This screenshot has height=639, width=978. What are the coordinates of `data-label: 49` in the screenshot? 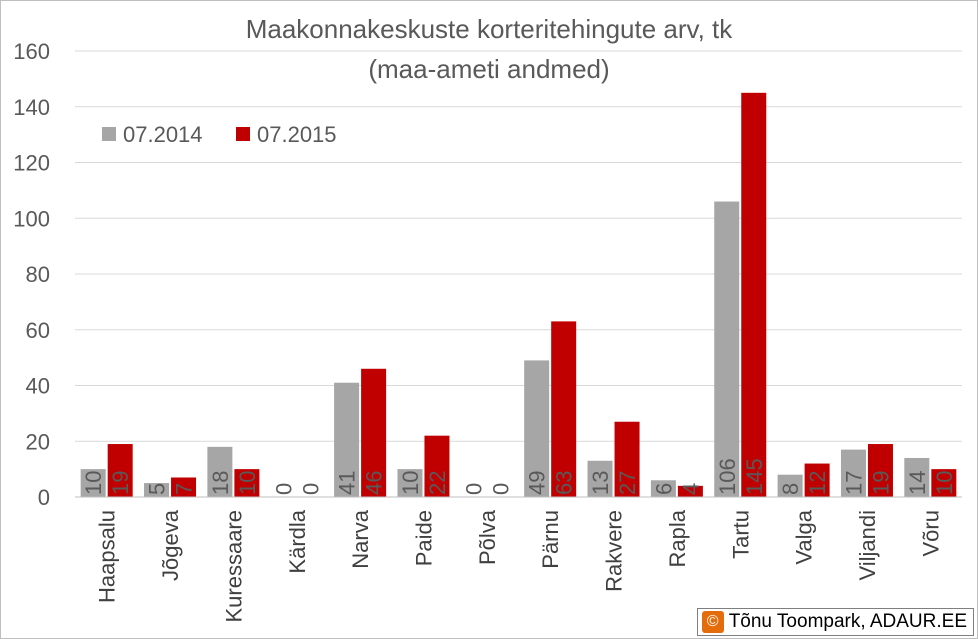 It's located at (537, 483).